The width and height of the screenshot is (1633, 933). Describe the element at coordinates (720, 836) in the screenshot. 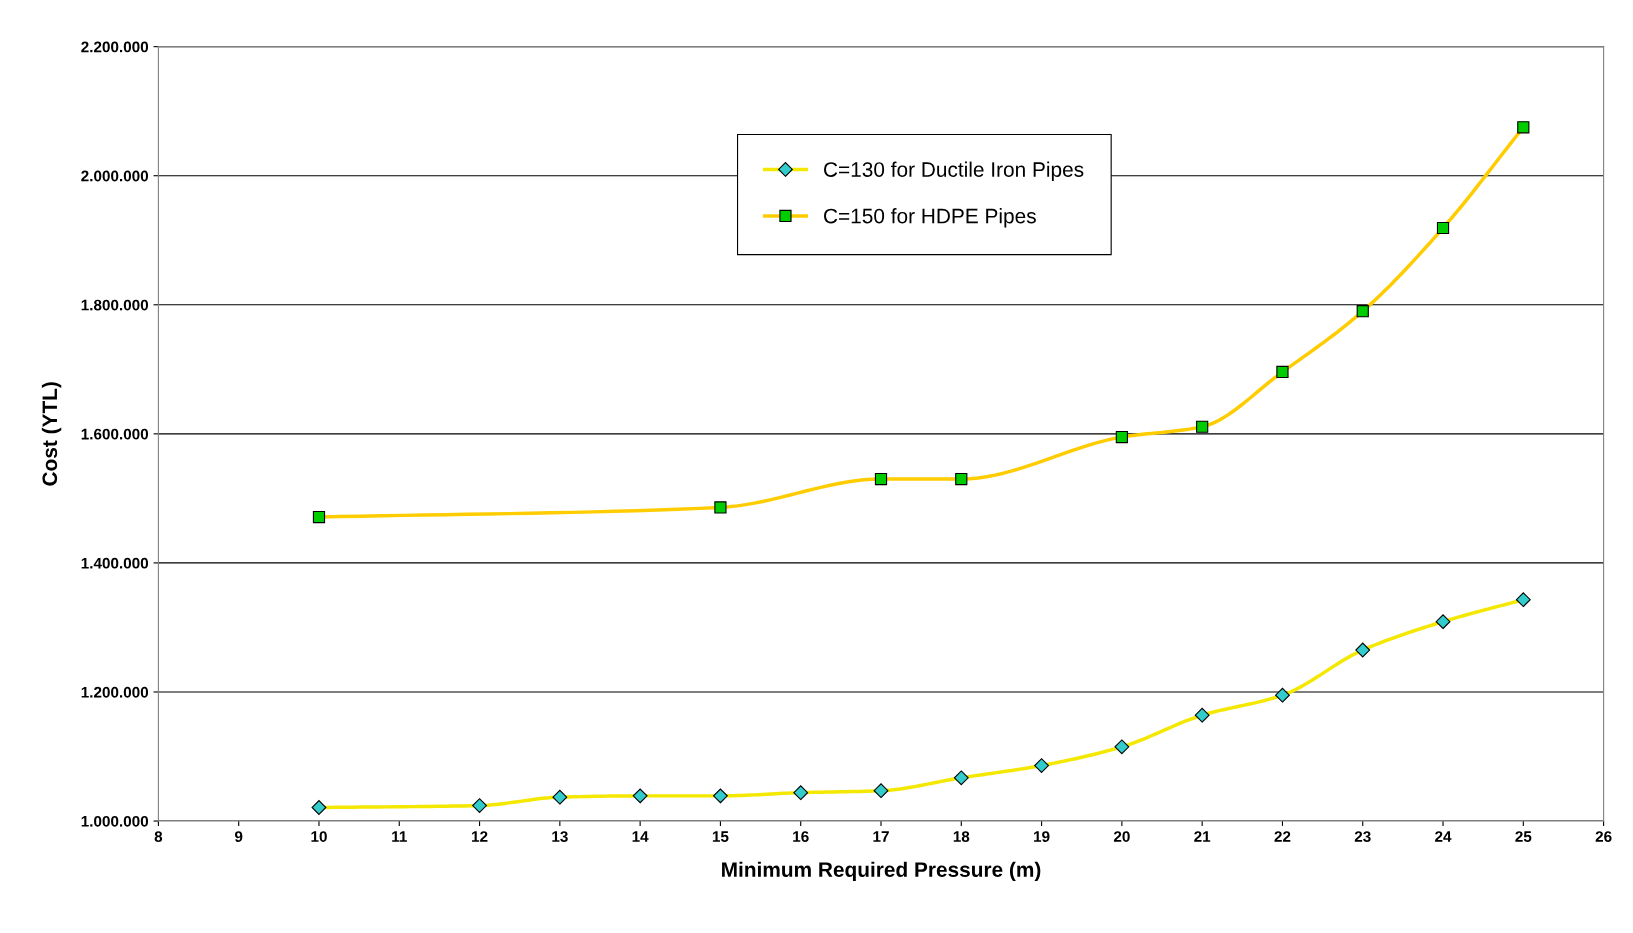

I see `x-tick-label: 15` at that location.